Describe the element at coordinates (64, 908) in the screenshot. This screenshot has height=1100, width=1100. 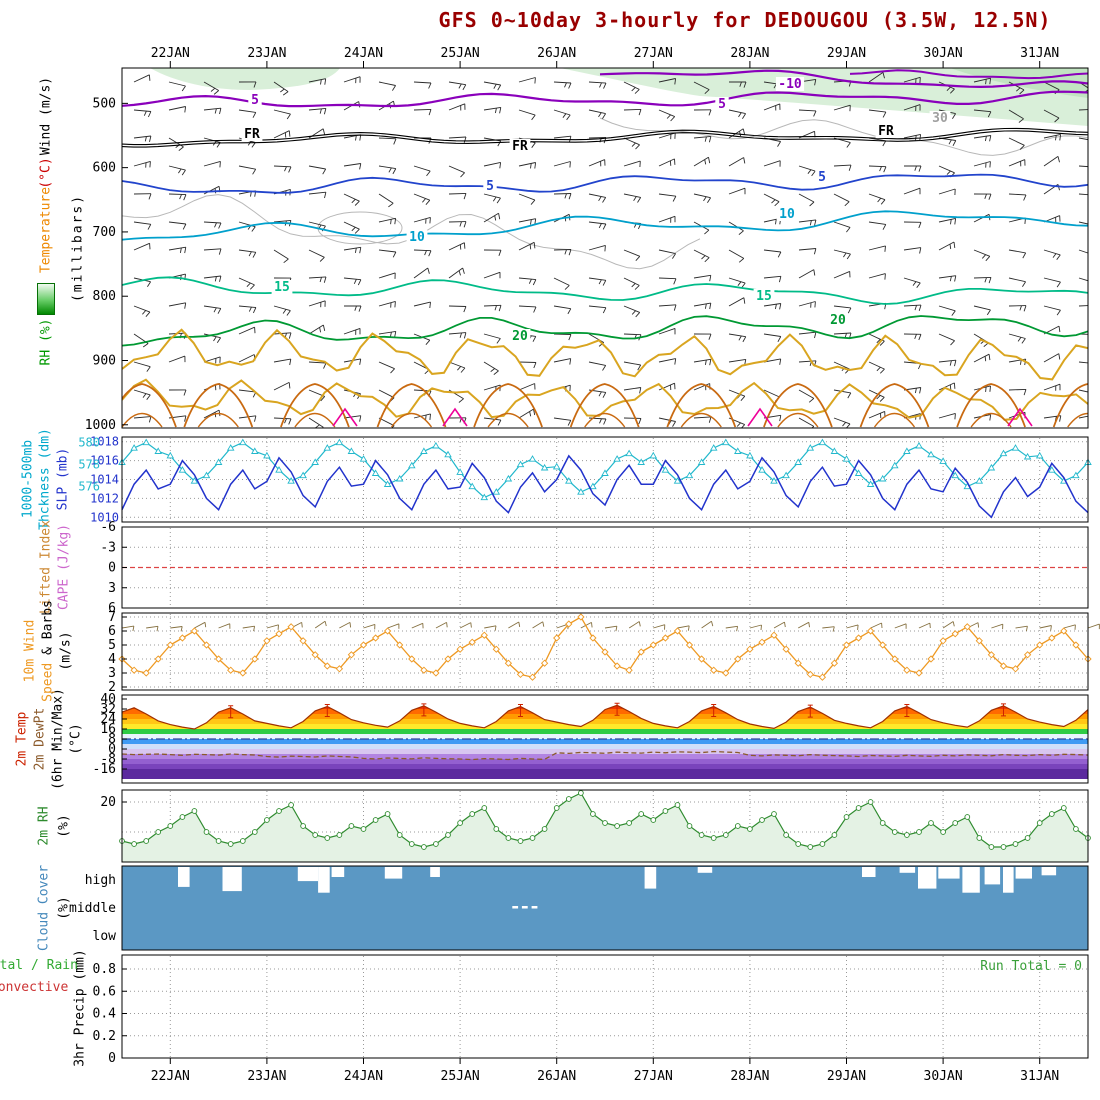
I see `axis-label-: (%)` at that location.